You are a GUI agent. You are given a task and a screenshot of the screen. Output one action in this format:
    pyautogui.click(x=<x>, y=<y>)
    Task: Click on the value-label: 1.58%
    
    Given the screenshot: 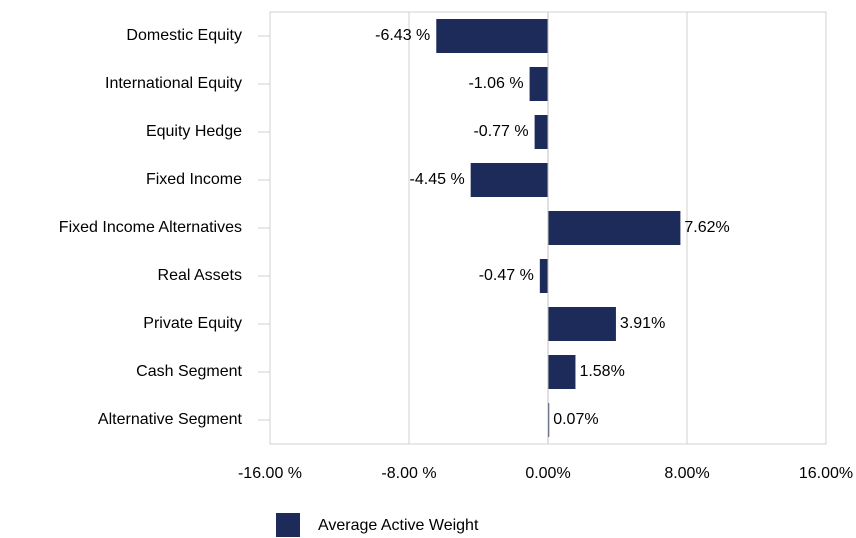 What is the action you would take?
    pyautogui.click(x=601, y=371)
    